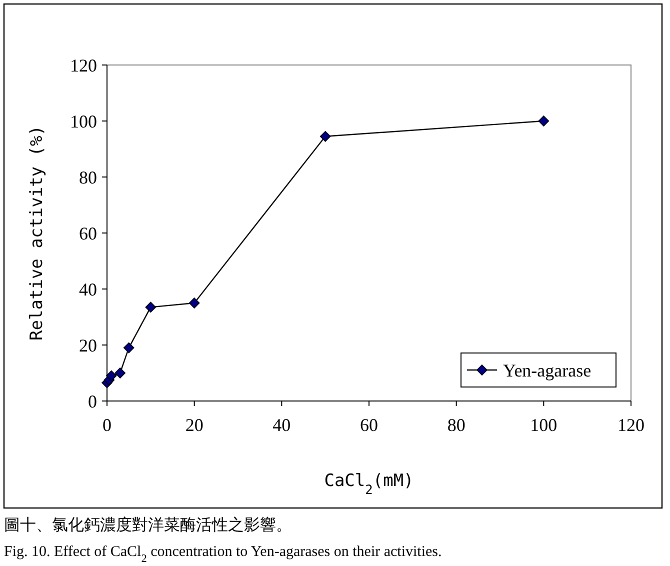  What do you see at coordinates (547, 370) in the screenshot?
I see `legend-label: Yen-agarase` at bounding box center [547, 370].